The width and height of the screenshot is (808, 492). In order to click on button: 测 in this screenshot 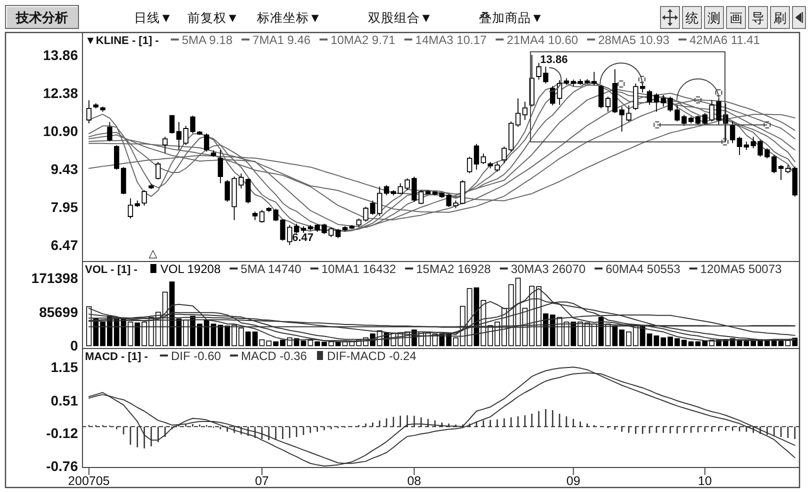, I will do `click(714, 17)`.